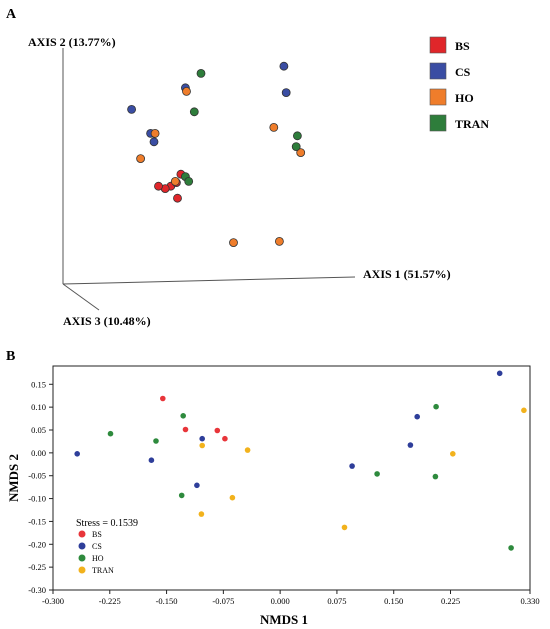  I want to click on legend-a: BS CS HO TRAN, so click(459, 84).